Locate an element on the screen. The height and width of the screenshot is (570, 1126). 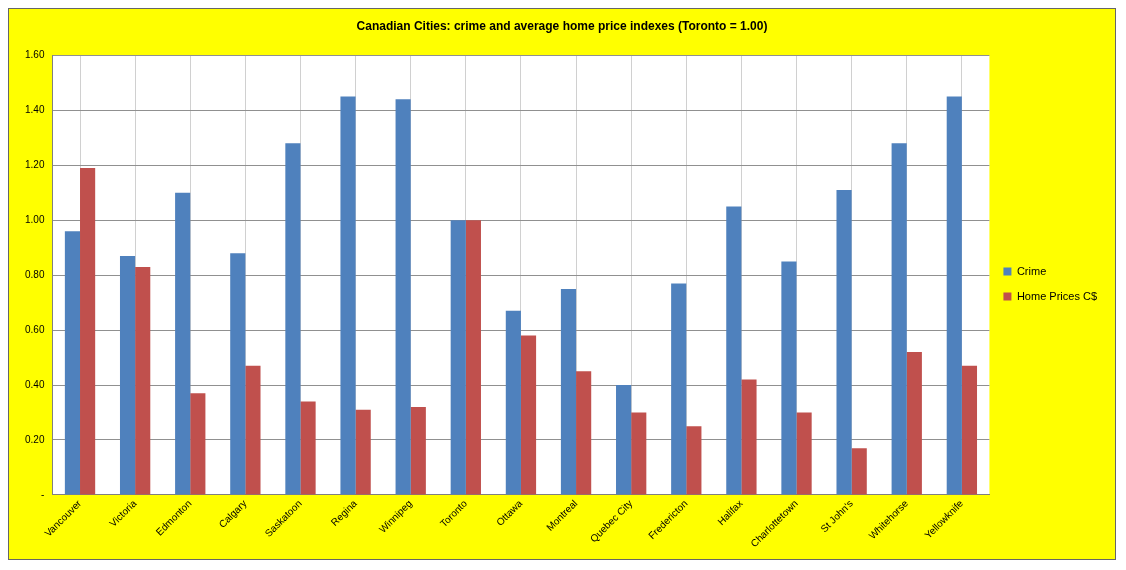
y-tick-label: 0.80 is located at coordinates (34, 274).